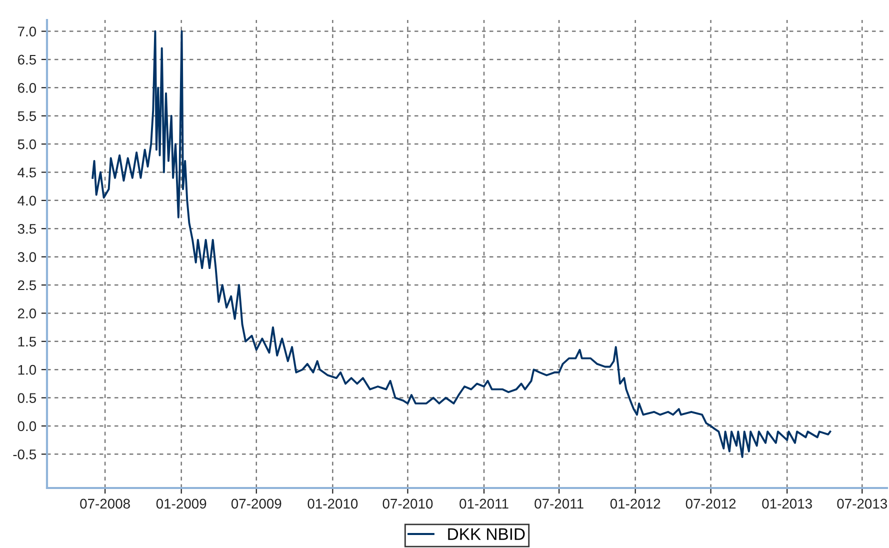 The width and height of the screenshot is (889, 548). Describe the element at coordinates (333, 503) in the screenshot. I see `x-tick-label: 01-2010` at that location.